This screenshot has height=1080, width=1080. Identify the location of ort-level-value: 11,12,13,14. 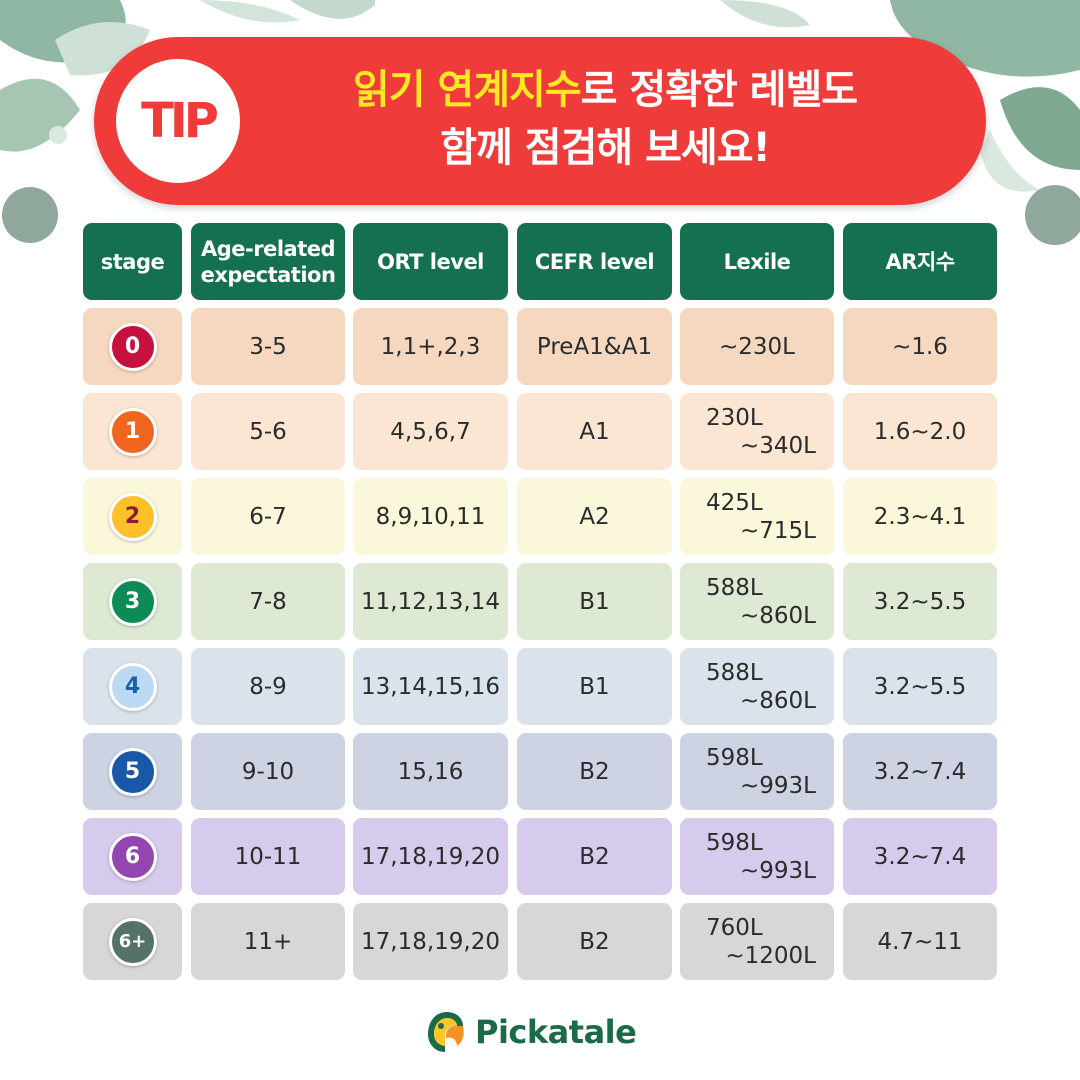
(430, 601).